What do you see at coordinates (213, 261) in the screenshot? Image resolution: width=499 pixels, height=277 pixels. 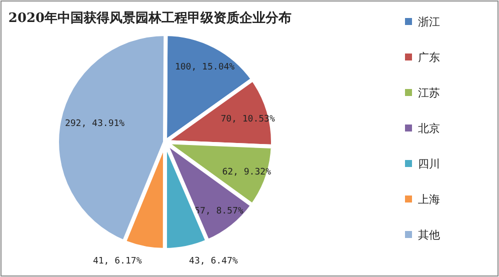 I see `data-label: 43, 6.47%` at bounding box center [213, 261].